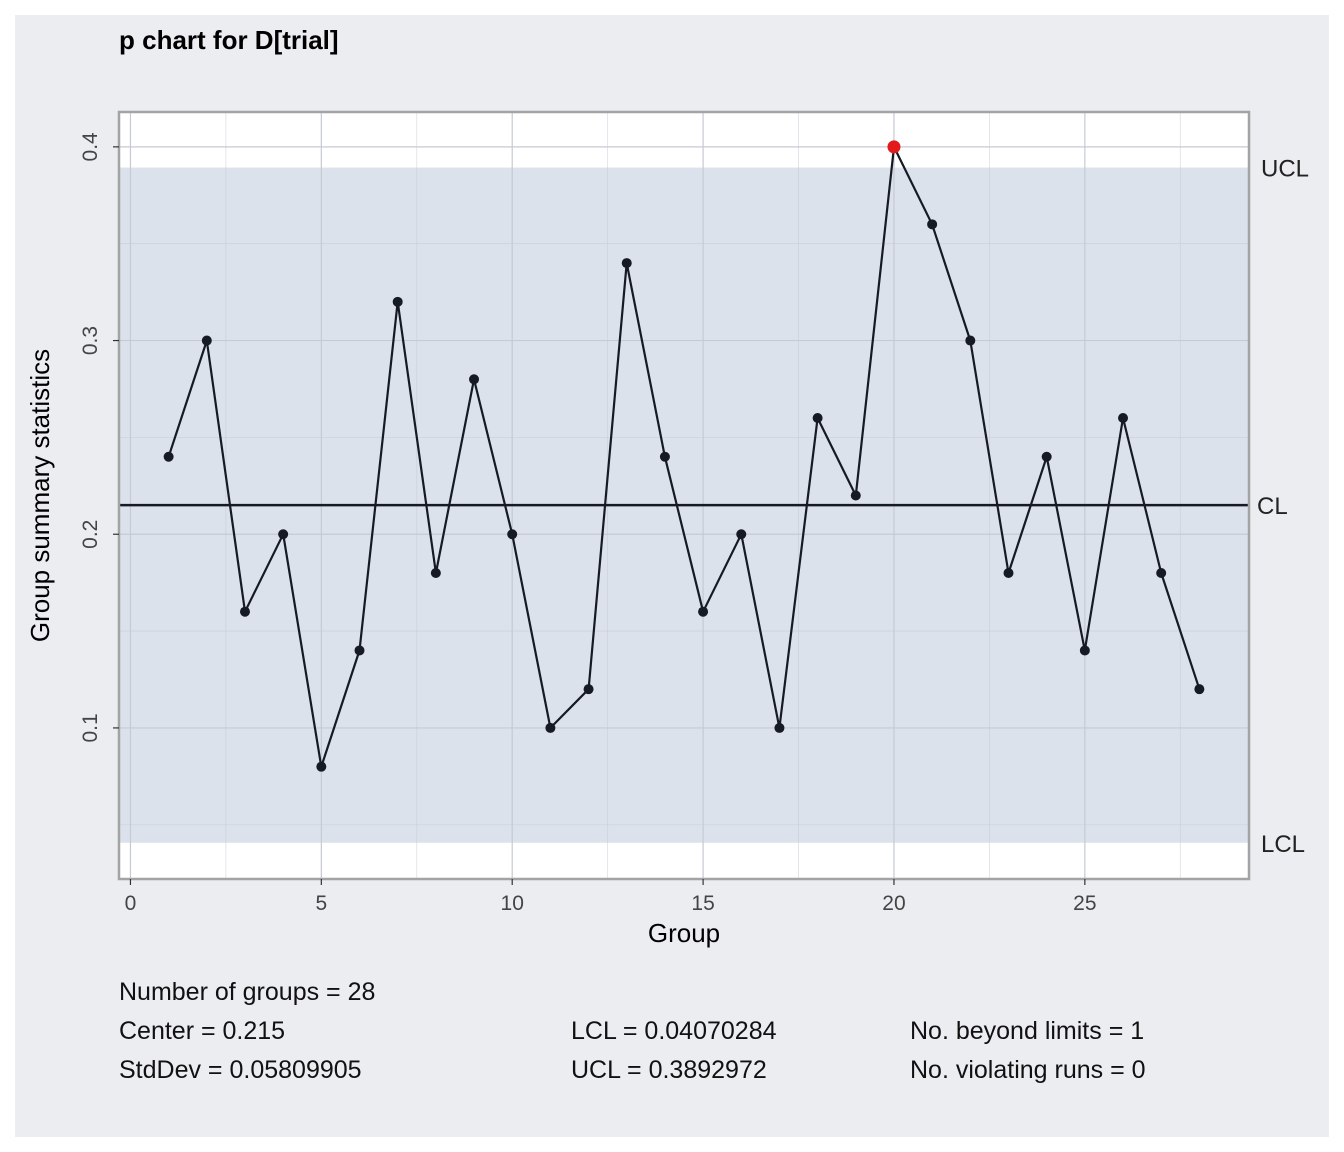 This screenshot has width=1344, height=1152. Describe the element at coordinates (702, 903) in the screenshot. I see `x-tick-label: 15` at that location.